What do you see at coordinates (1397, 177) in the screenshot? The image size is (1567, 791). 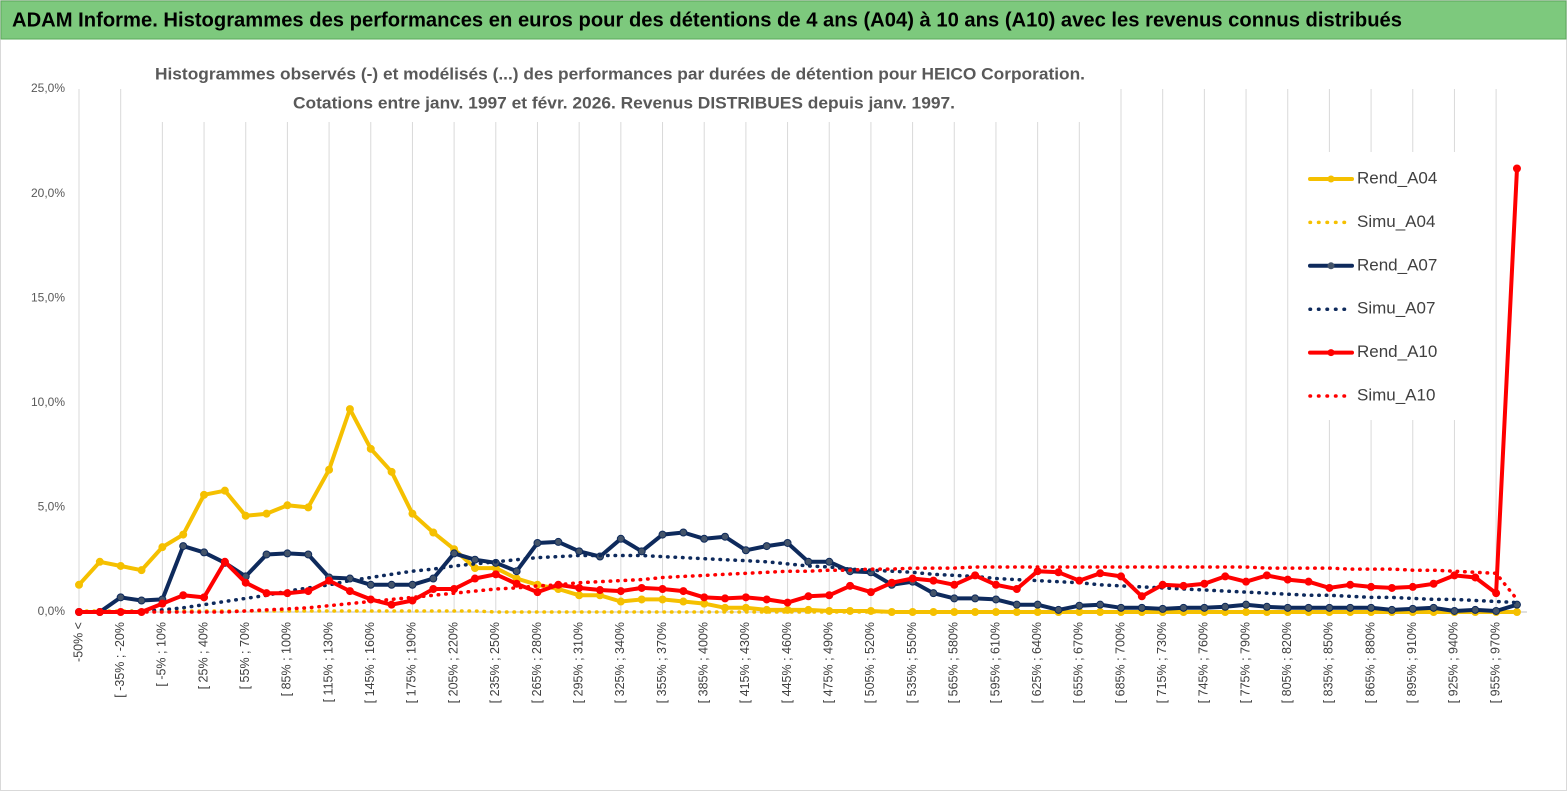 I see `legend-label: Rend_A04` at bounding box center [1397, 177].